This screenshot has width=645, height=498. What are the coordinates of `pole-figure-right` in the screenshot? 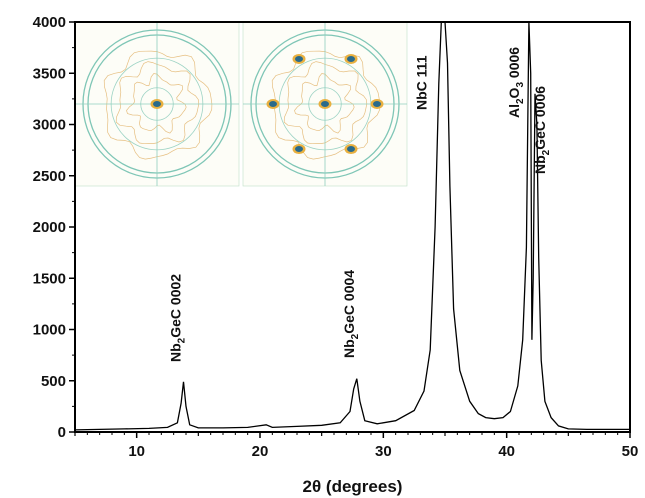 It's located at (325, 104).